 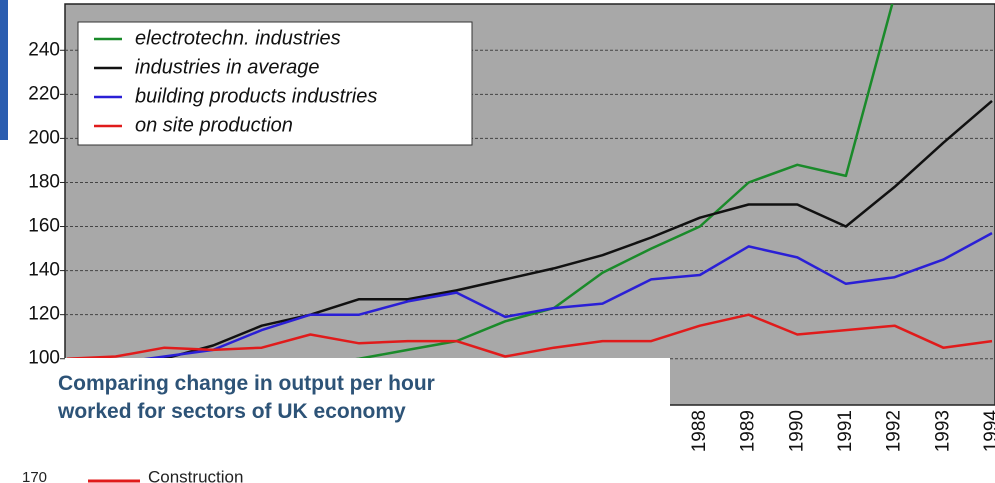 What do you see at coordinates (796, 431) in the screenshot?
I see `x-tick-label: 1990` at bounding box center [796, 431].